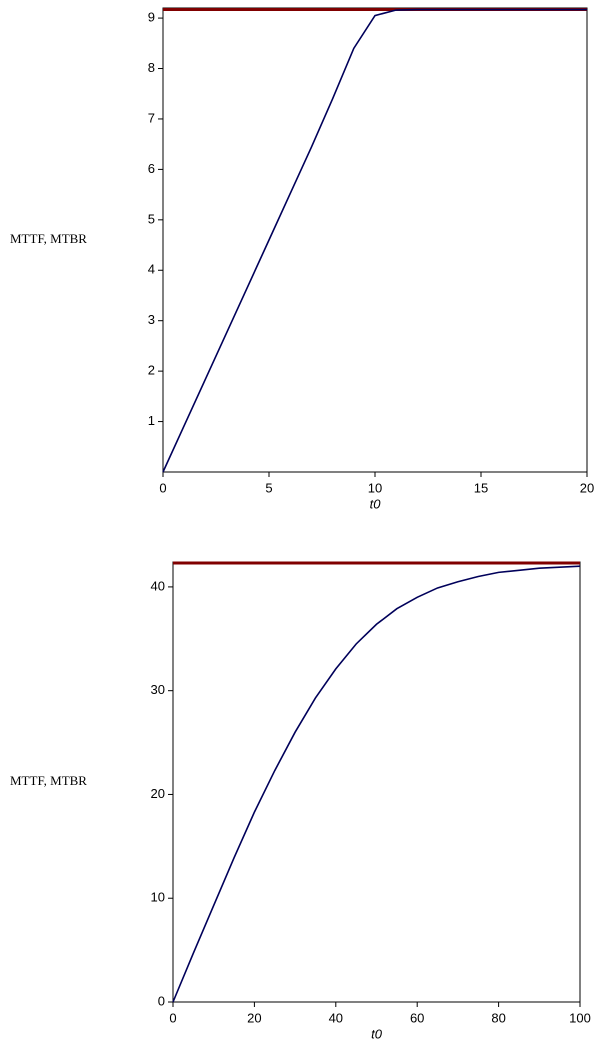  Describe the element at coordinates (336, 1017) in the screenshot. I see `x-tick-label: 40` at that location.